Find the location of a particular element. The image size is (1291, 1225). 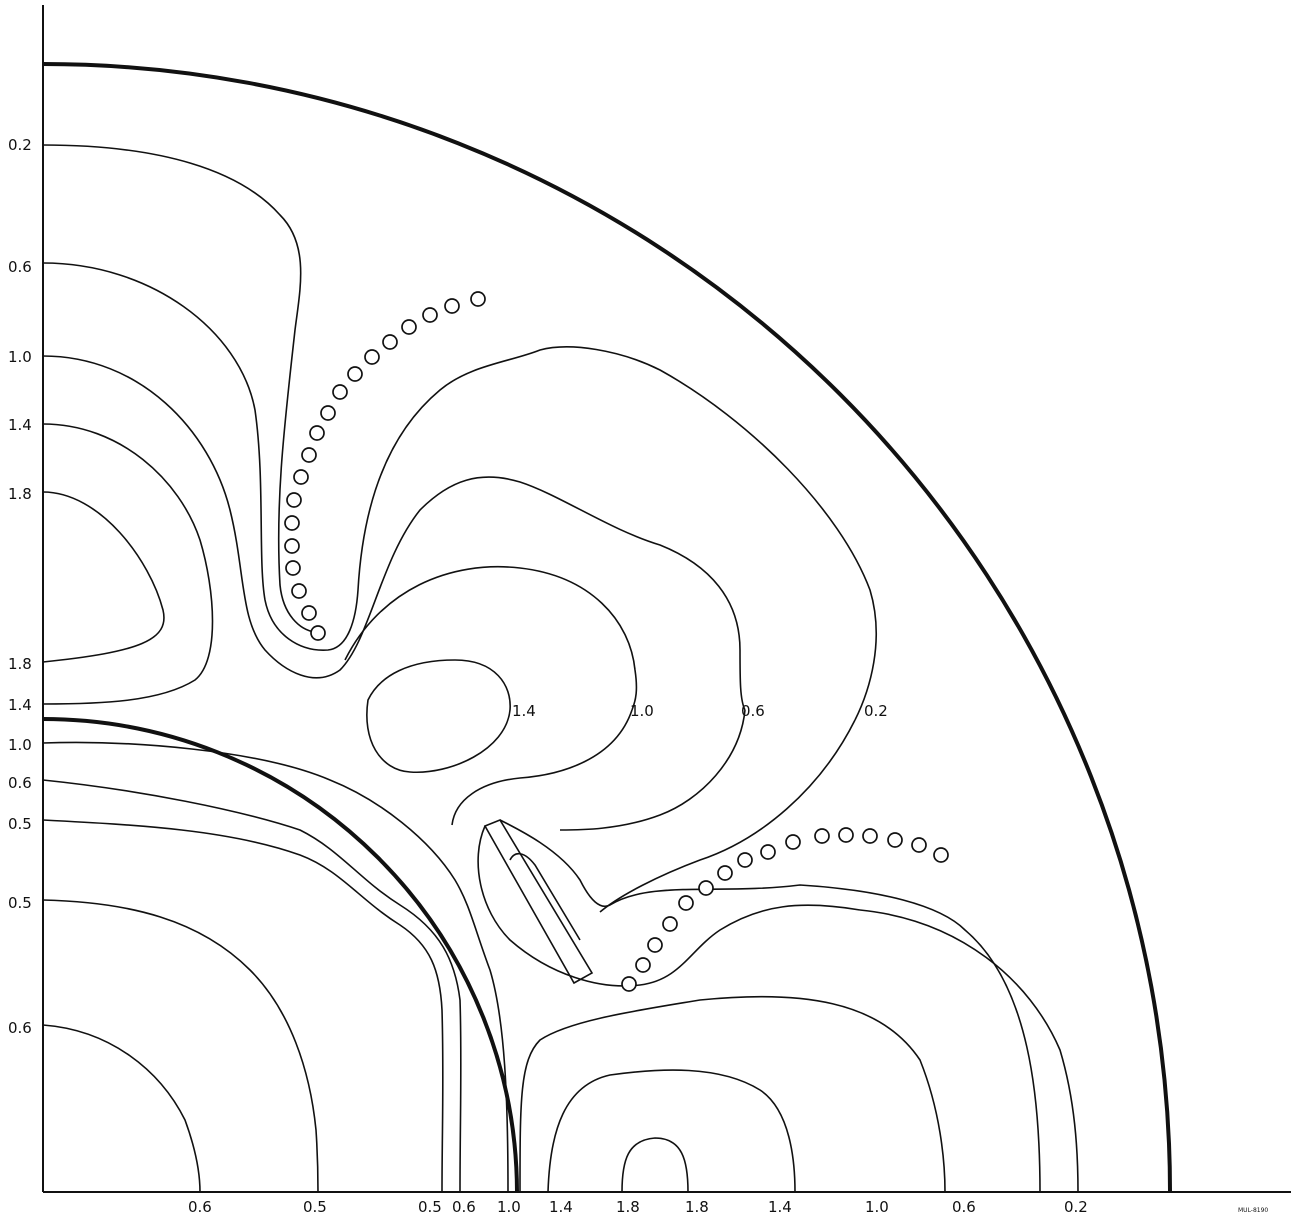

contour-1.4-island is located at coordinates (438, 716).